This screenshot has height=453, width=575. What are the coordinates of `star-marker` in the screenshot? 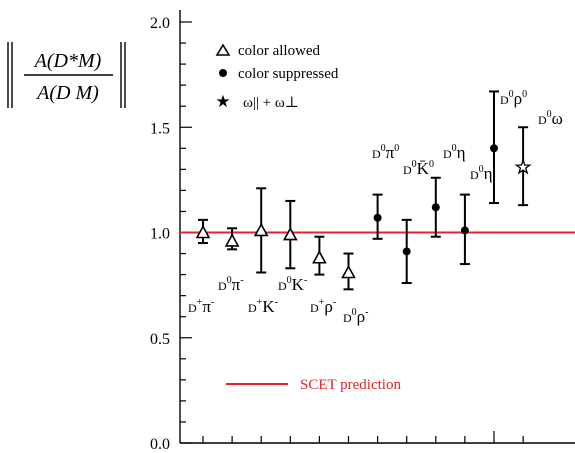 It's located at (523, 166).